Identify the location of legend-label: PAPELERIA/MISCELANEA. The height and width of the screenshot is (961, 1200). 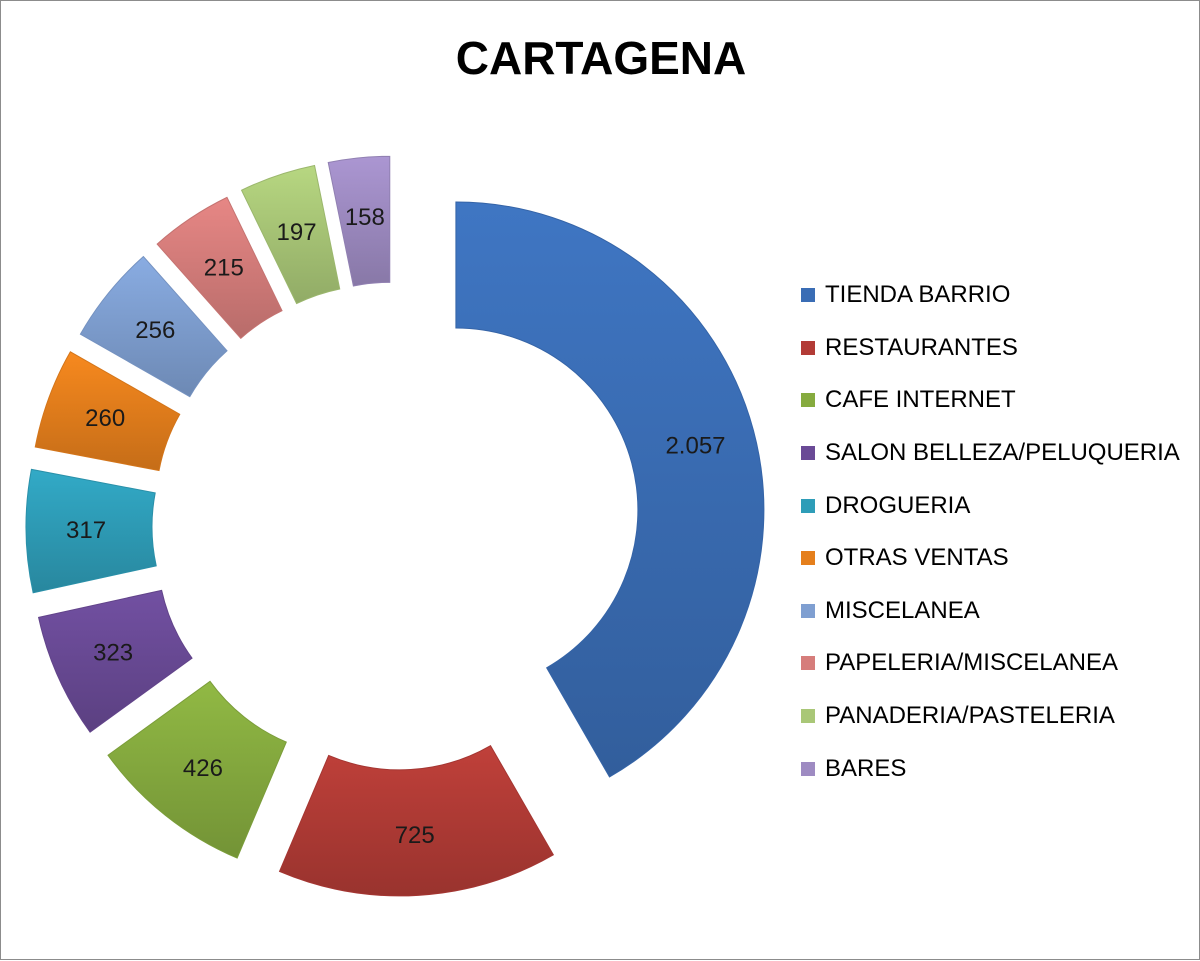
(971, 663).